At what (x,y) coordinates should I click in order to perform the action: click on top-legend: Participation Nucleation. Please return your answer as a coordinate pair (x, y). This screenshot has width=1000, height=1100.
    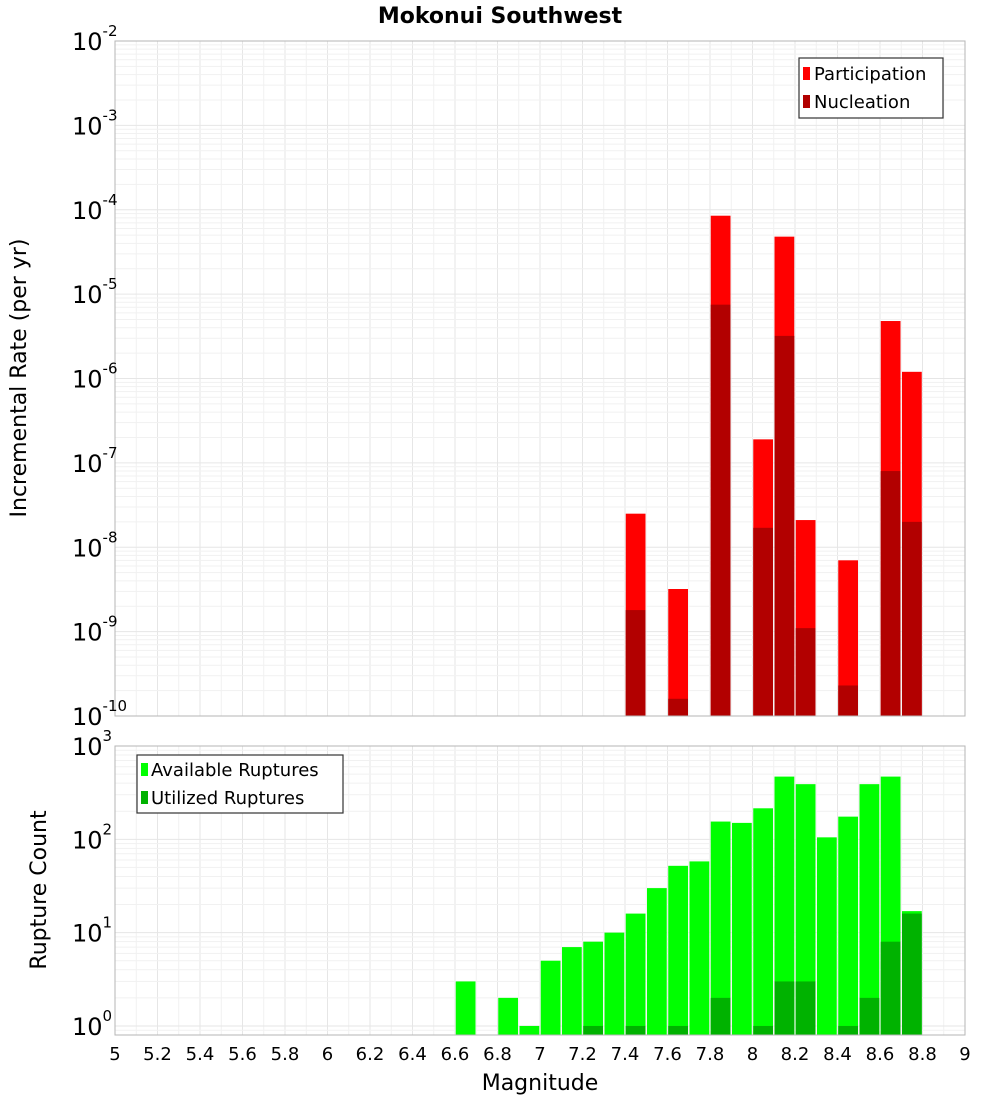
    Looking at the image, I should click on (871, 88).